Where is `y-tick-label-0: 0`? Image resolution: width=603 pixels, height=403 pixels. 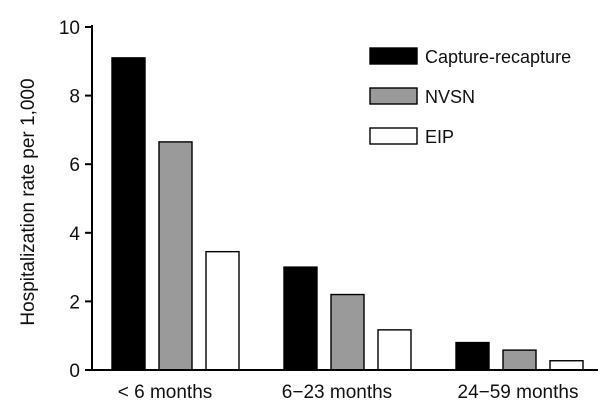
y-tick-label-0: 0 is located at coordinates (74, 371).